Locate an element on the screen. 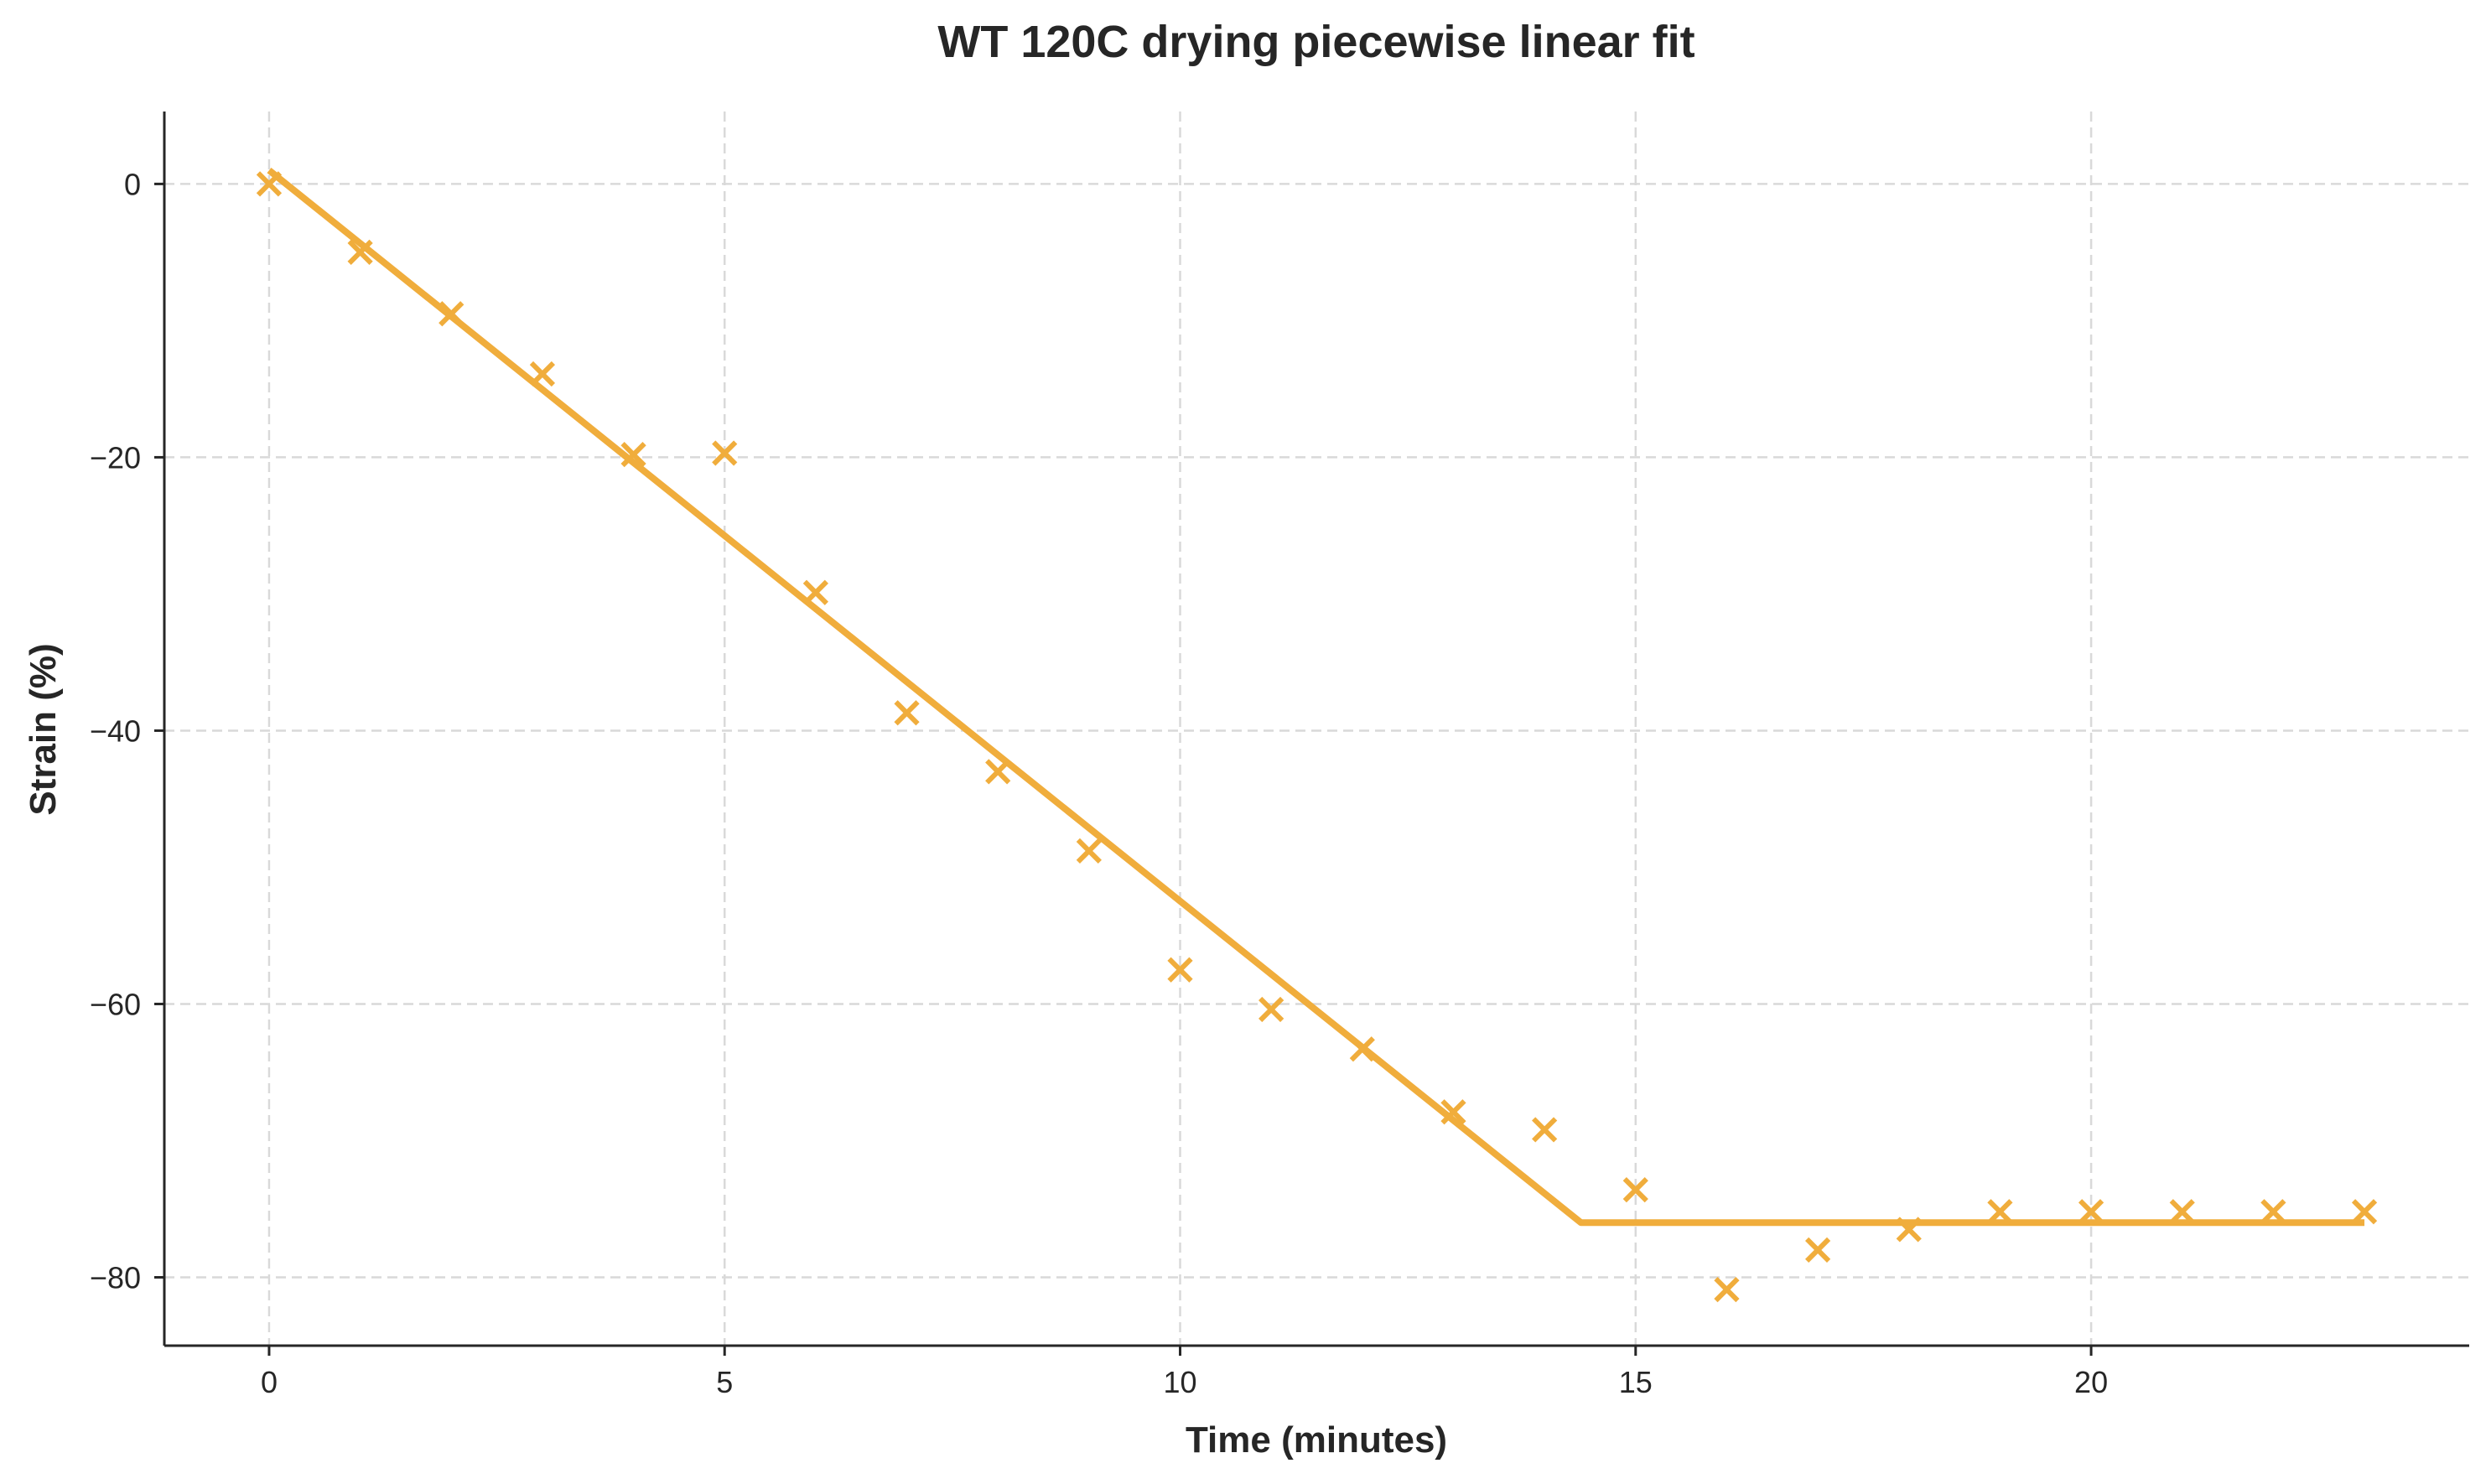  chart-title: WT 120C drying piecewise linear fit is located at coordinates (1315, 42).